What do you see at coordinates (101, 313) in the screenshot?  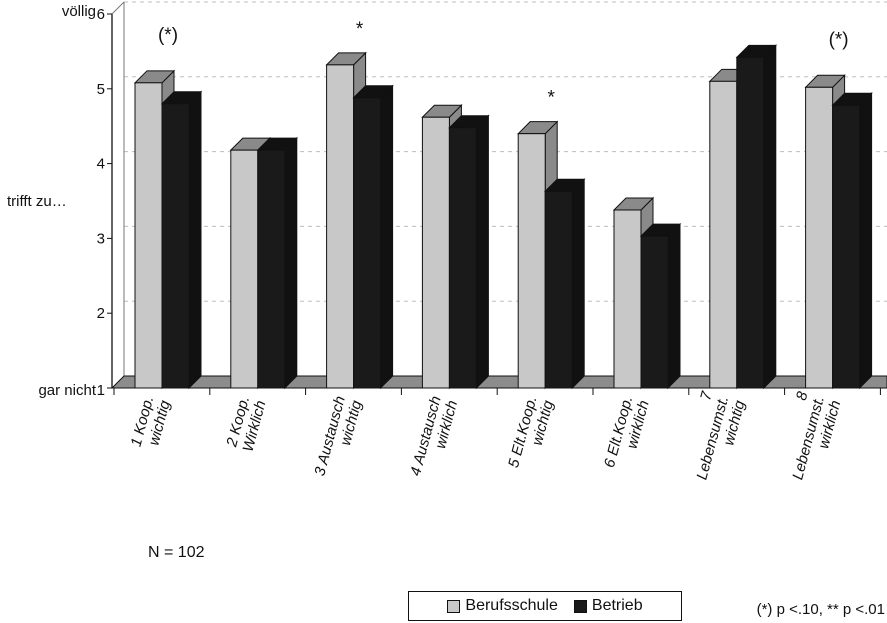 I see `y-tick-label: 2` at bounding box center [101, 313].